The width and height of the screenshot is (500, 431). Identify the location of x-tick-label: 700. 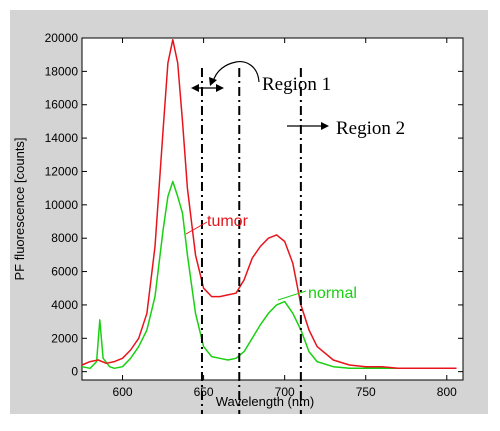
(285, 392).